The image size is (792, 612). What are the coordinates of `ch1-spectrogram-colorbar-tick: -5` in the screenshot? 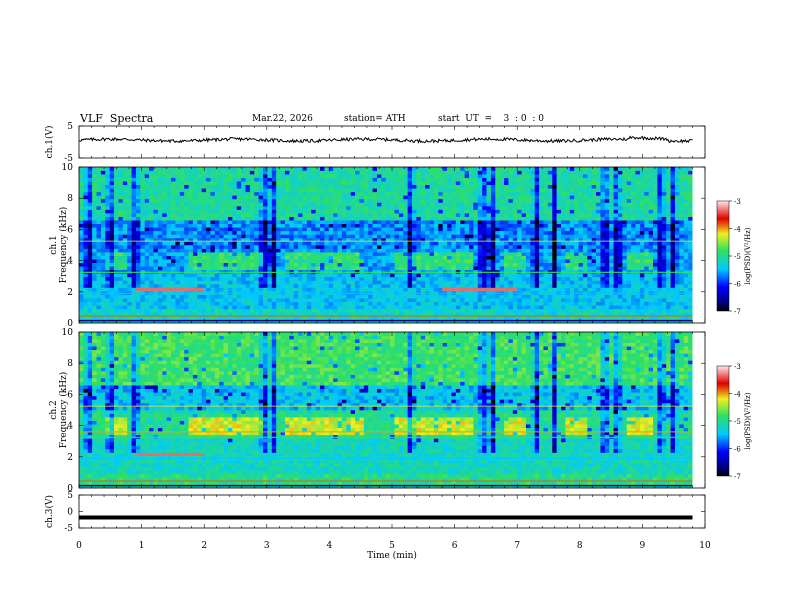 It's located at (737, 257).